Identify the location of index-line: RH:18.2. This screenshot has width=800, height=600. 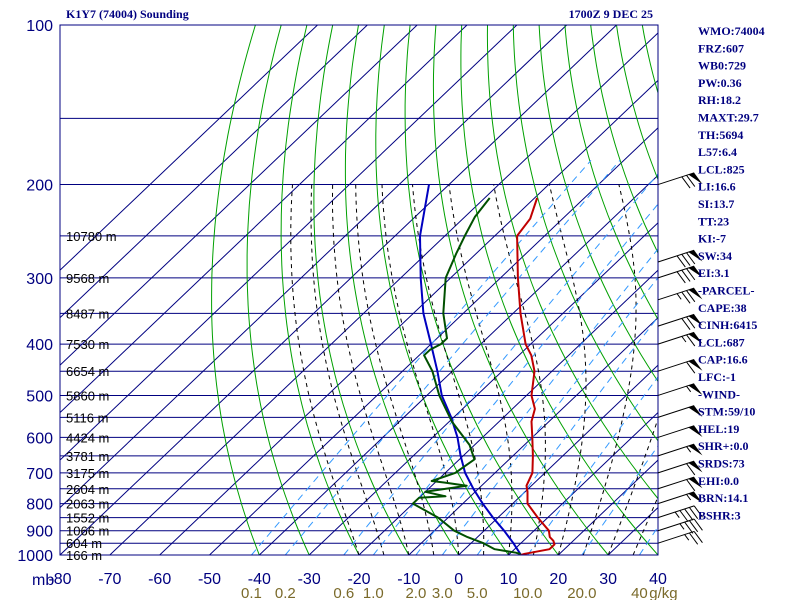
(719, 100).